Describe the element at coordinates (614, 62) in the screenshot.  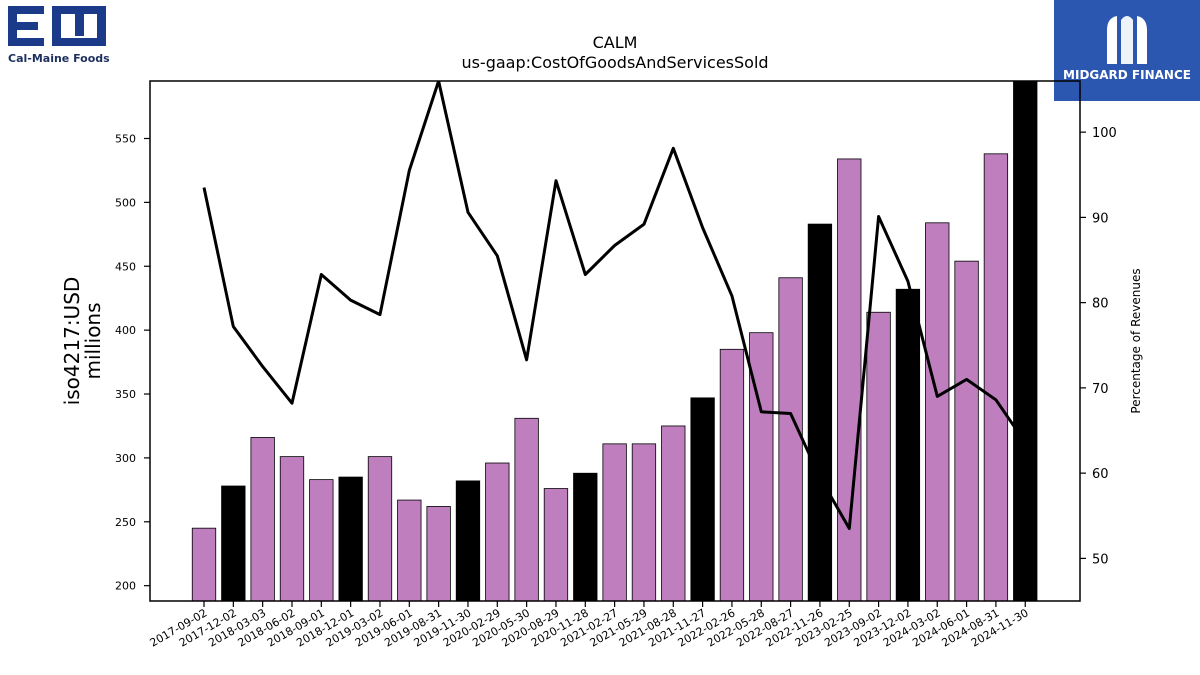
I see `chart-subtitle: us-gaap:CostOfGoodsAndServicesSold` at that location.